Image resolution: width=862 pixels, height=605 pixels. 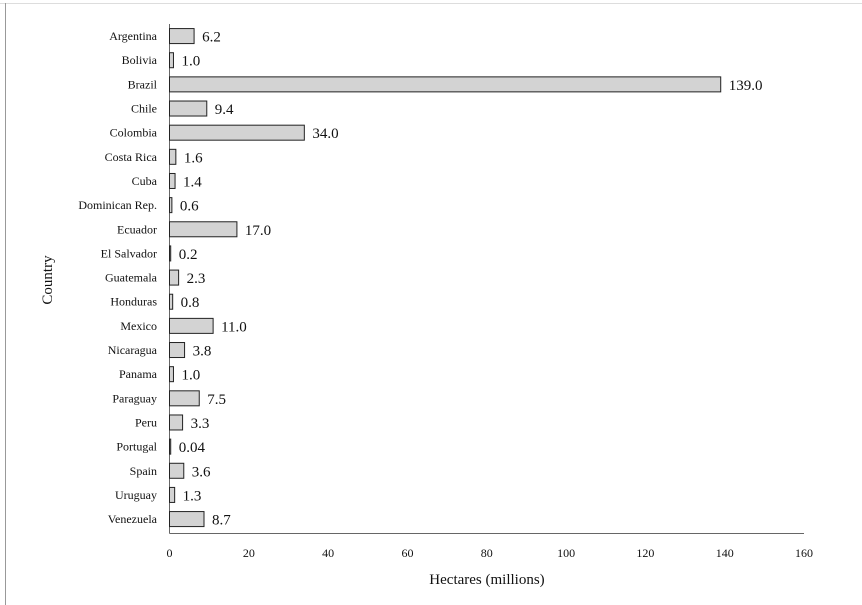 I want to click on value-label: 7.5, so click(x=216, y=400).